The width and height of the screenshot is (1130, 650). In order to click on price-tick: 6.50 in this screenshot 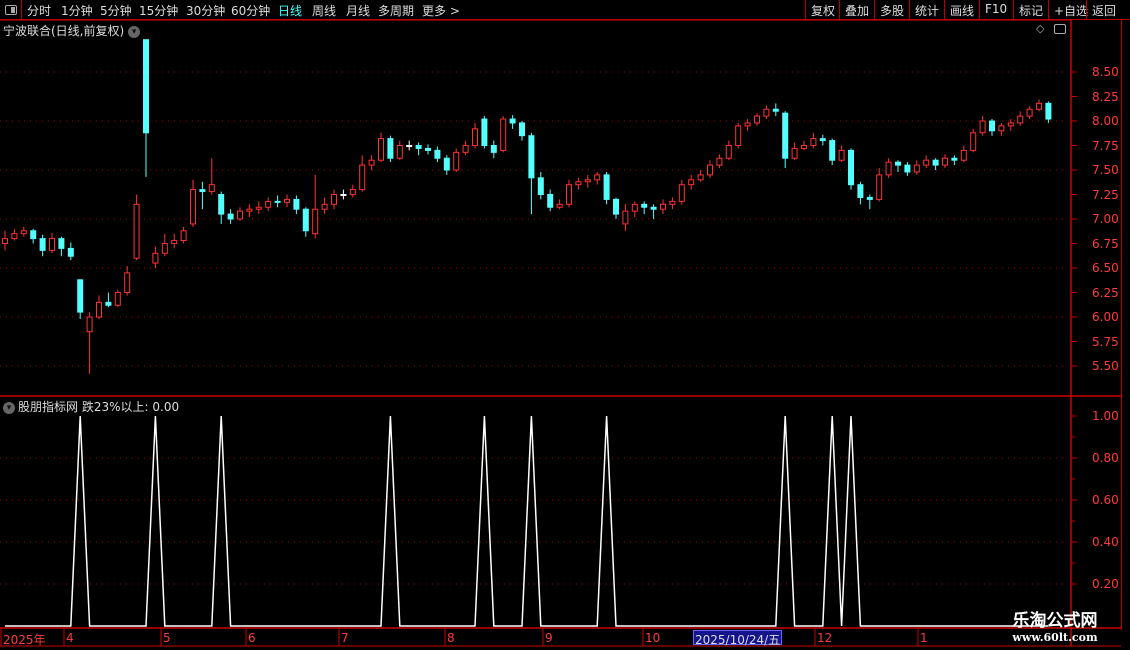, I will do `click(1105, 268)`.